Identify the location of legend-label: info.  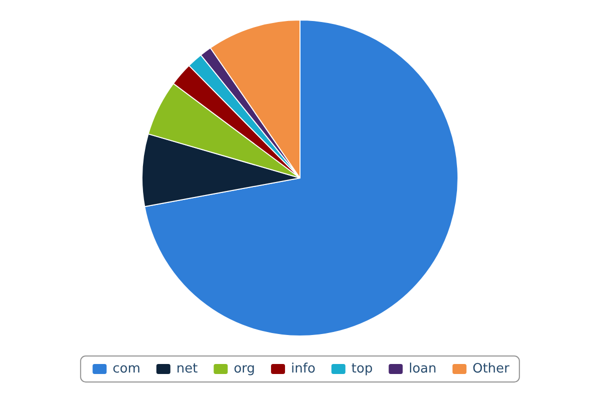
(303, 369).